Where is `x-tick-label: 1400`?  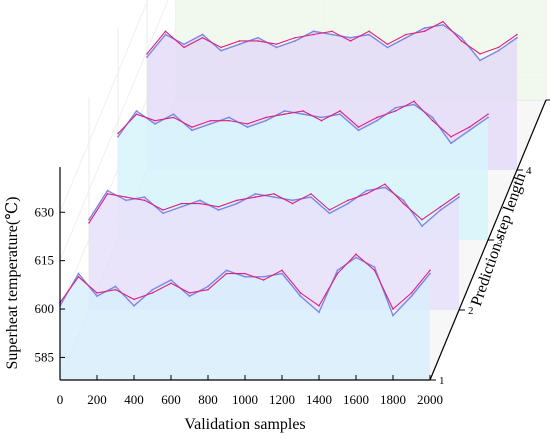 x-tick-label: 1400 is located at coordinates (319, 399).